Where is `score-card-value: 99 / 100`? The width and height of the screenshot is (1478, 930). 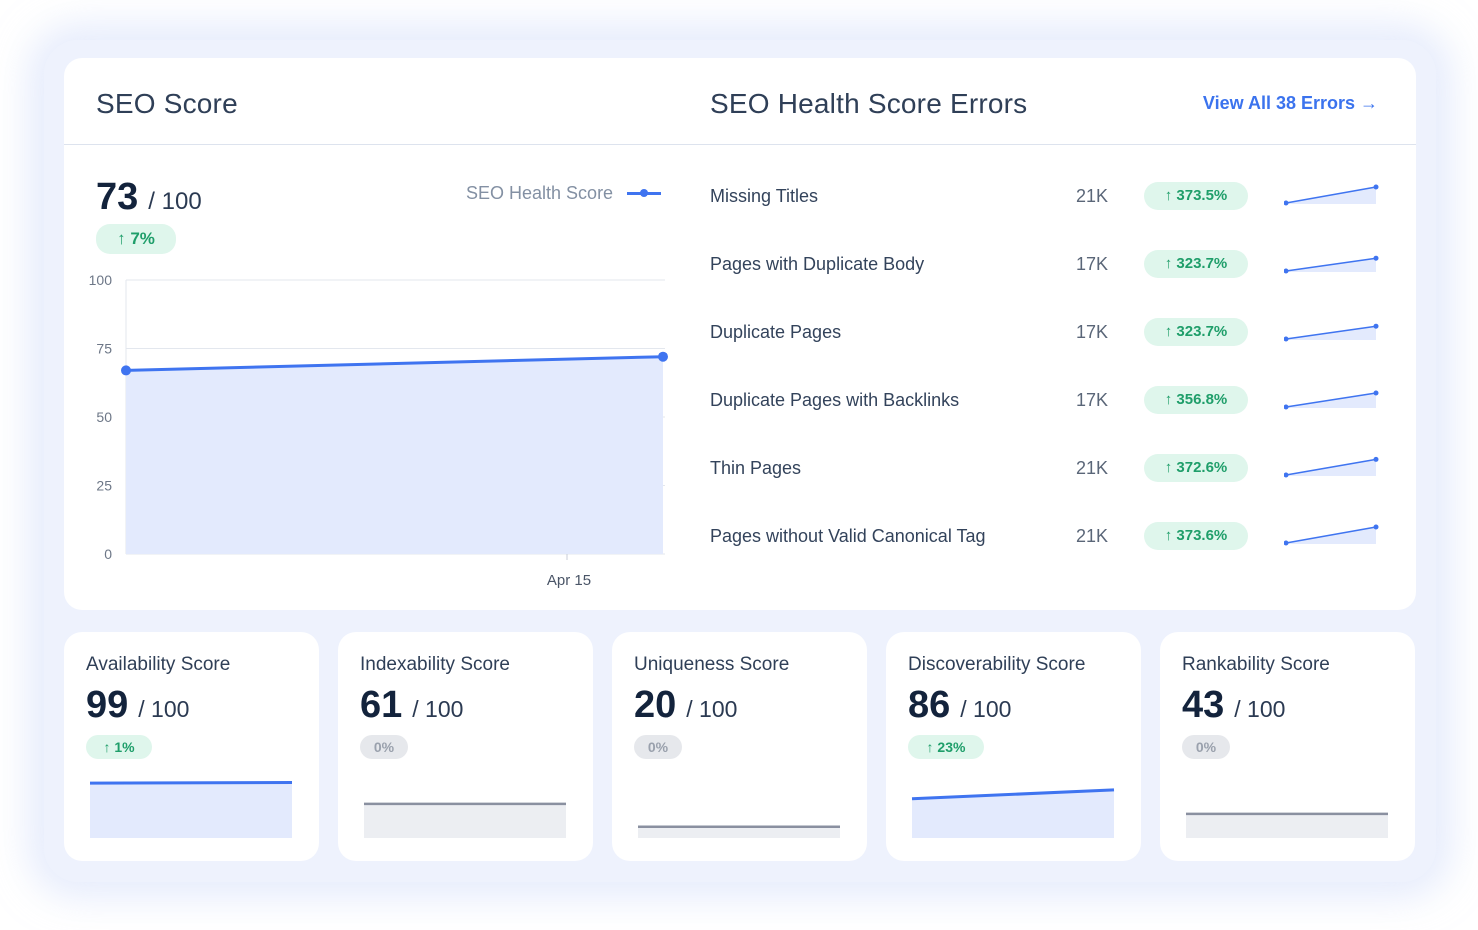 score-card-value: 99 / 100 is located at coordinates (137, 705).